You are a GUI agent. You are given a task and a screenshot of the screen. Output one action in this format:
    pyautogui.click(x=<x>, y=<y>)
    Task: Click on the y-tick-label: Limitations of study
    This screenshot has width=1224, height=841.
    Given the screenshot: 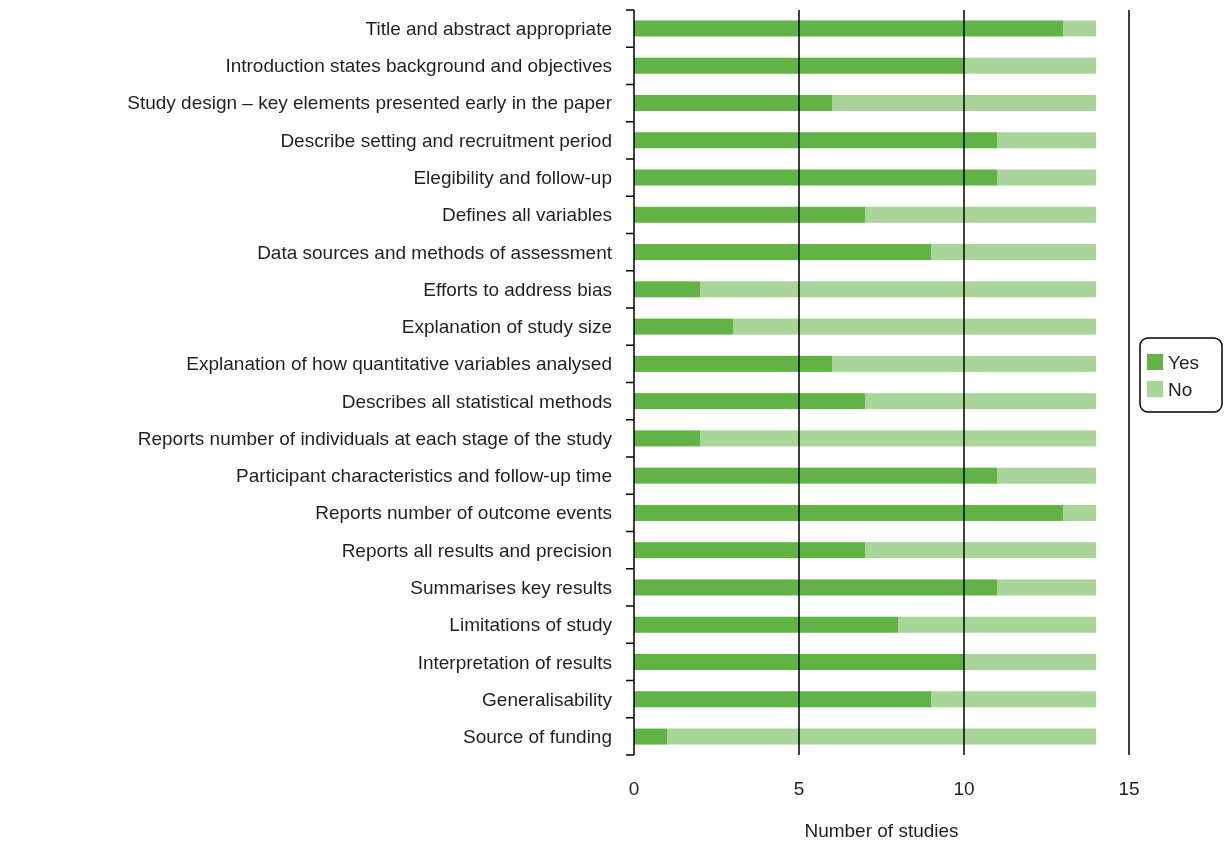 What is the action you would take?
    pyautogui.click(x=531, y=625)
    